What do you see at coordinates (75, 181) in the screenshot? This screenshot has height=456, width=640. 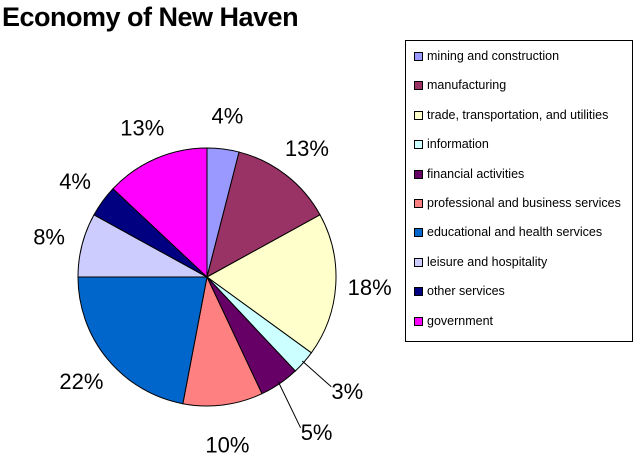 I see `data-label-other-services: 4%` at bounding box center [75, 181].